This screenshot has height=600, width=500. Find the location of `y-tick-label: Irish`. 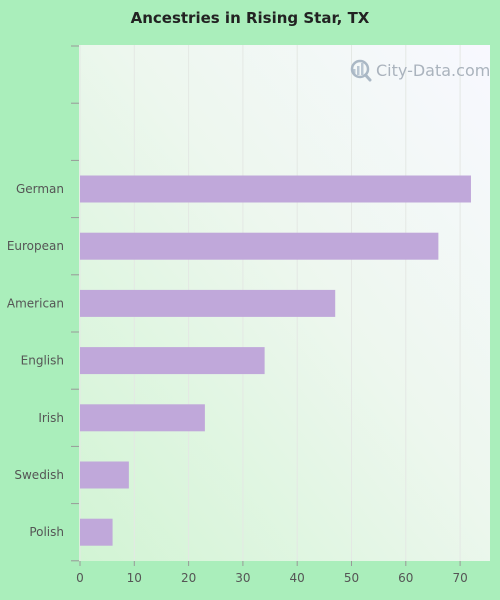

y-tick-label: Irish is located at coordinates (51, 418).